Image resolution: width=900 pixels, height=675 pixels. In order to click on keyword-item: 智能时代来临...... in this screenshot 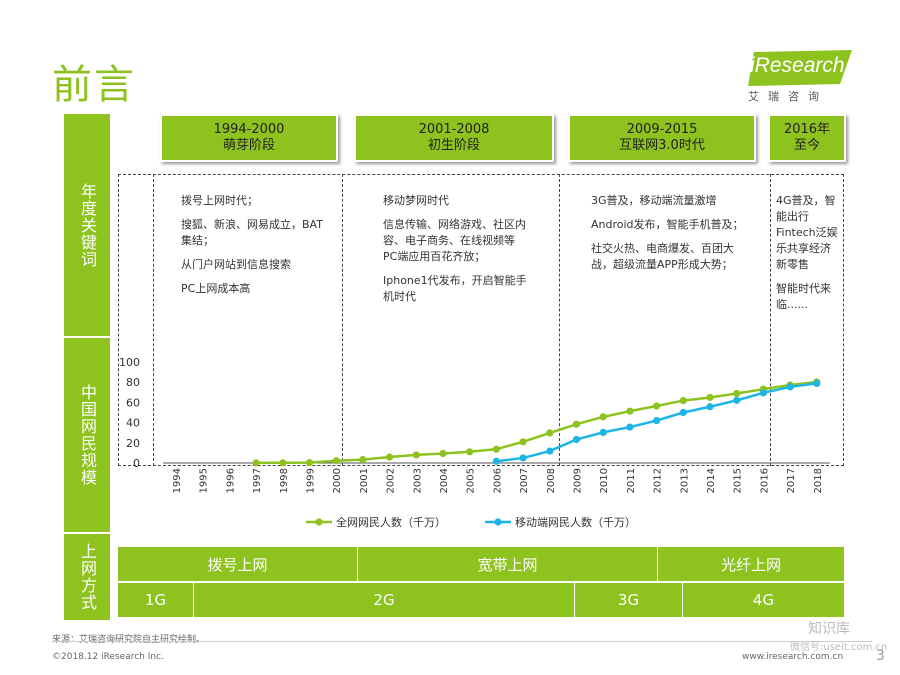, I will do `click(803, 296)`.